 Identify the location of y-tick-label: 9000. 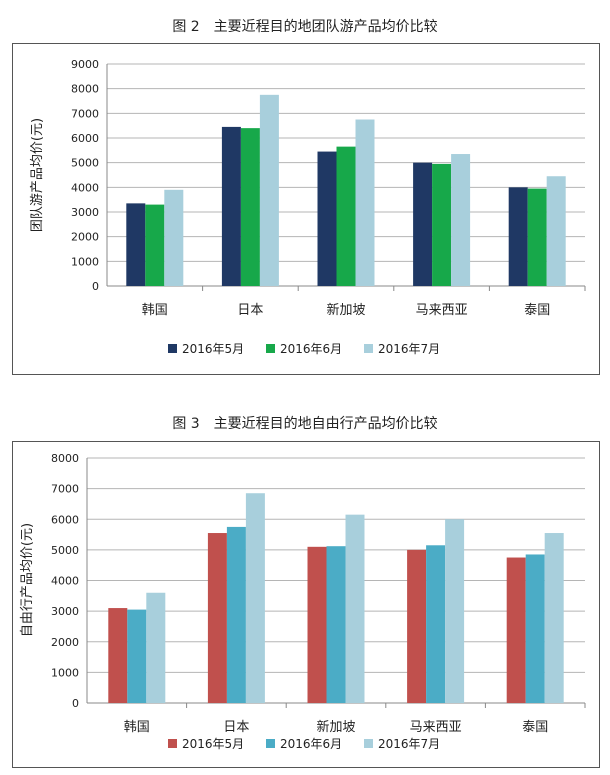
(85, 64).